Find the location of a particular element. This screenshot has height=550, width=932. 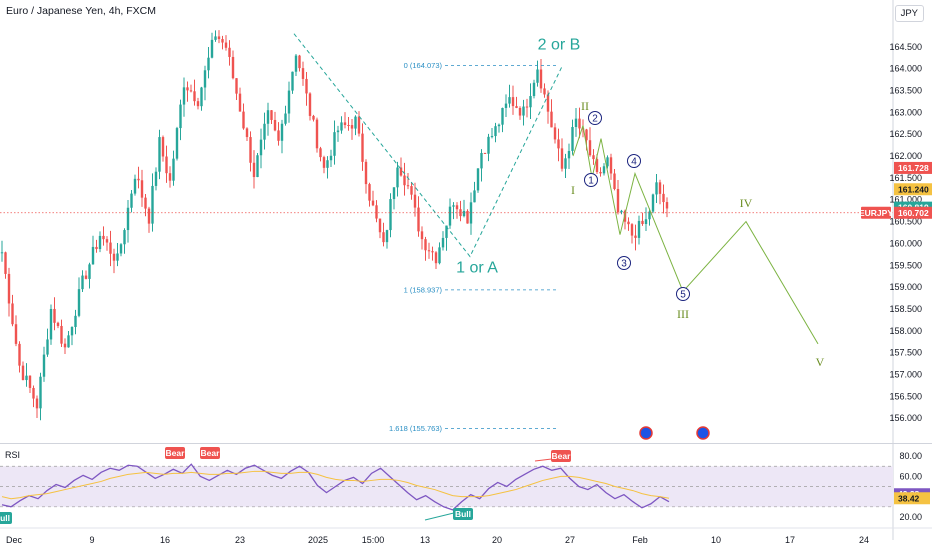

price-tick-label: 162.000 is located at coordinates (905, 156).